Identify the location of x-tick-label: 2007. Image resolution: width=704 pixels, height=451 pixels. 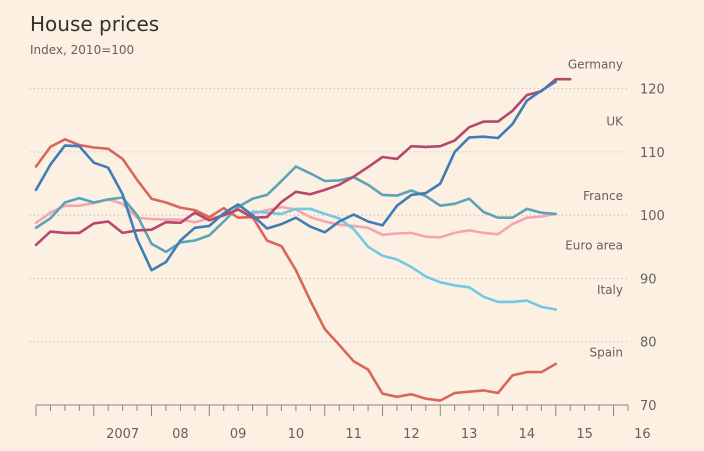
(122, 434).